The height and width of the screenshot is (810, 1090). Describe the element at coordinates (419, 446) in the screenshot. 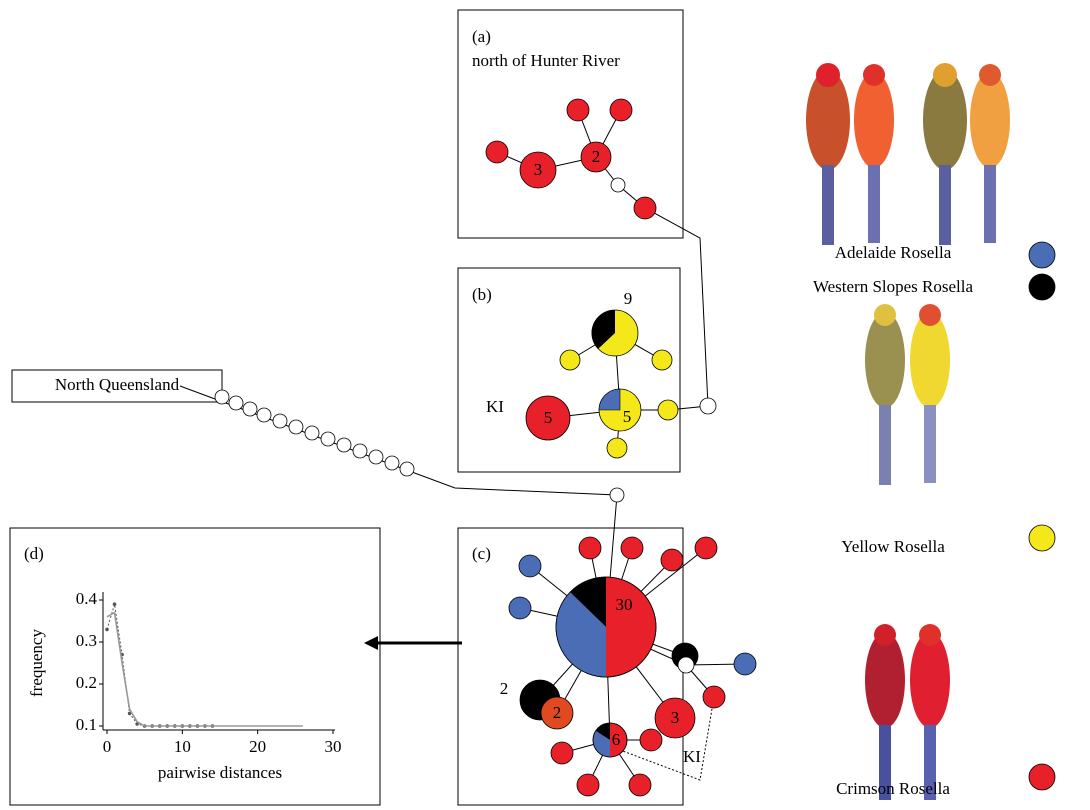

I see `chain` at that location.